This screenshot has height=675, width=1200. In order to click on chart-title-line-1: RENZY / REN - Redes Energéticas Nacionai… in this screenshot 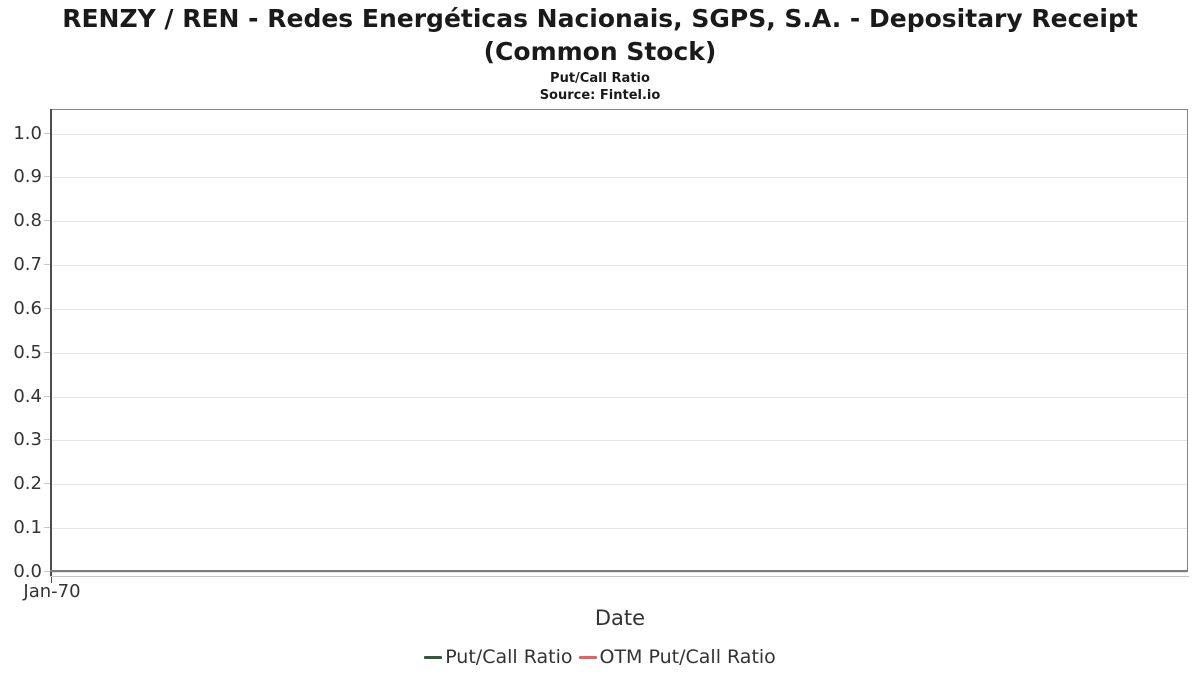, I will do `click(600, 18)`.